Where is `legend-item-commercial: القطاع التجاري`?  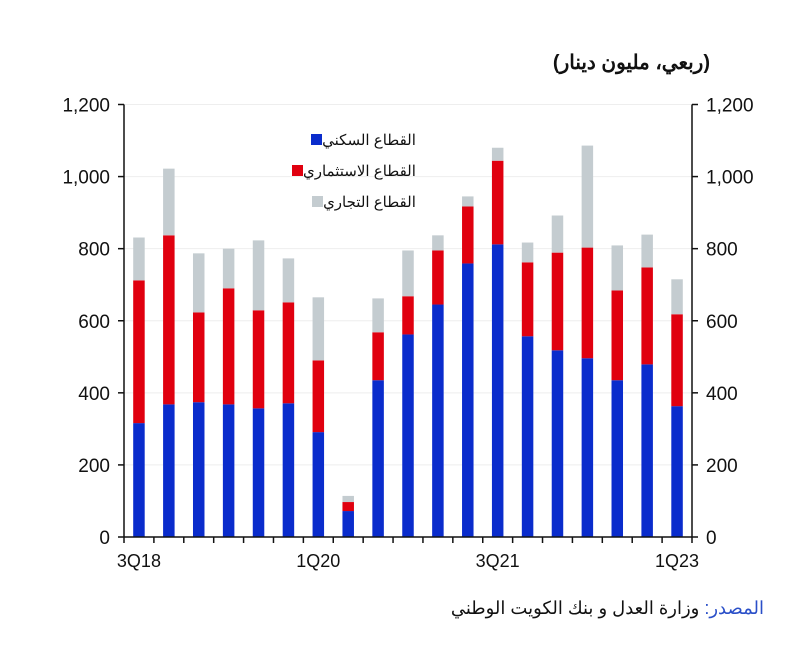 legend-item-commercial: القطاع التجاري is located at coordinates (353, 201).